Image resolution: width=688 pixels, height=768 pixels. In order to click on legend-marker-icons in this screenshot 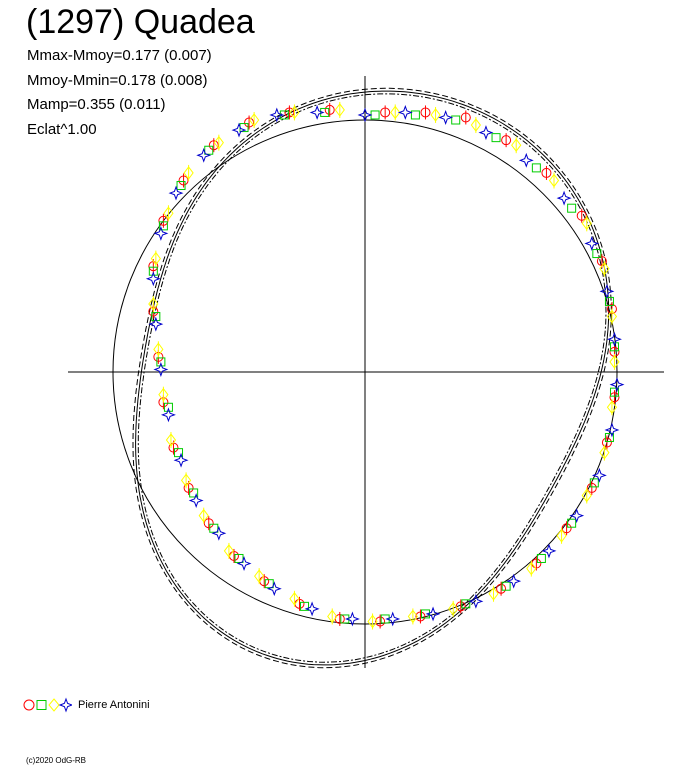, I will do `click(47, 705)`.